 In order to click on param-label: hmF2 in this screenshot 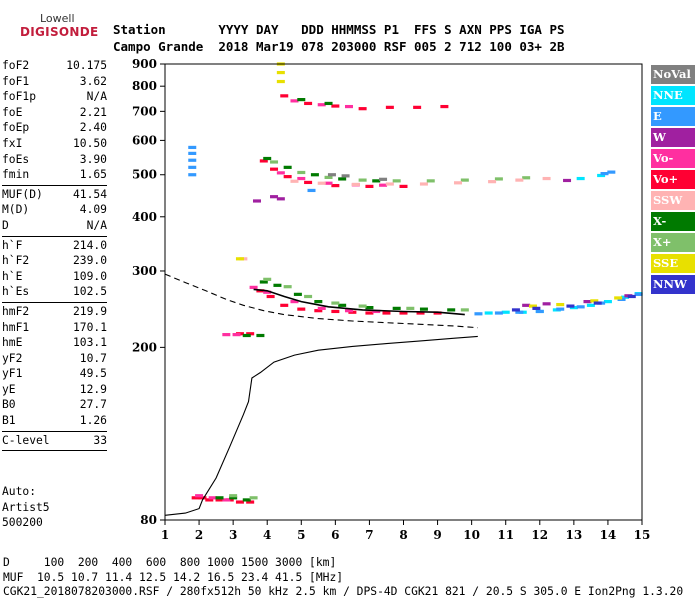, I will do `click(16, 311)`.